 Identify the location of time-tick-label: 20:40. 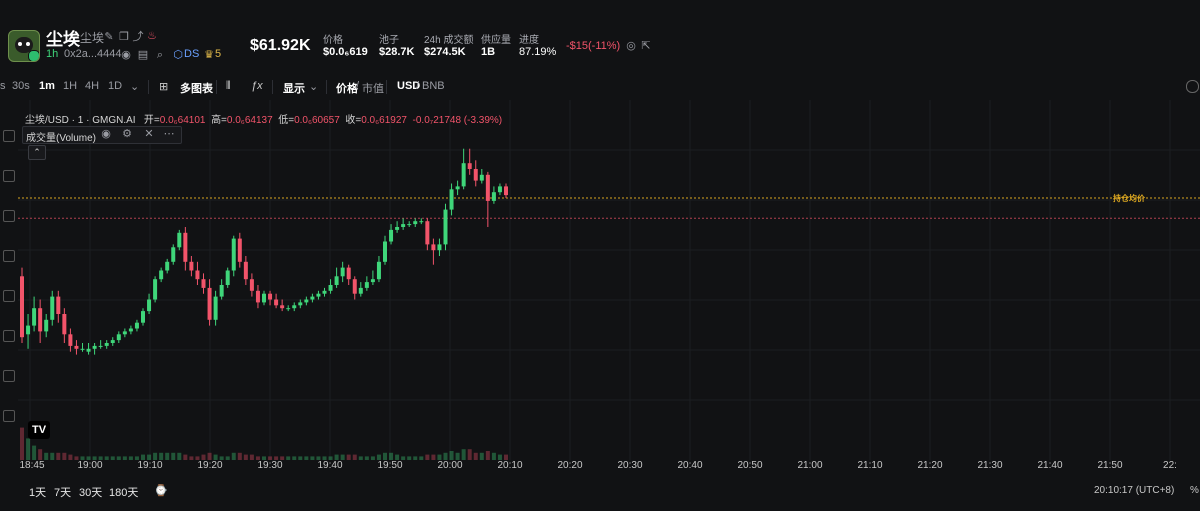
(690, 465).